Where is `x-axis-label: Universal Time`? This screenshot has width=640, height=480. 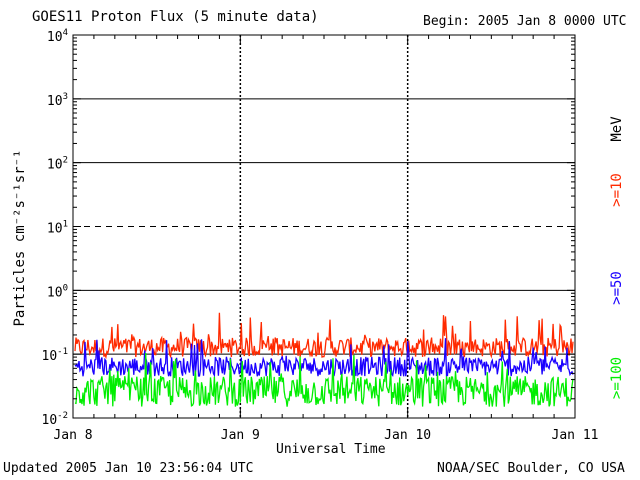 x-axis-label: Universal Time is located at coordinates (331, 449).